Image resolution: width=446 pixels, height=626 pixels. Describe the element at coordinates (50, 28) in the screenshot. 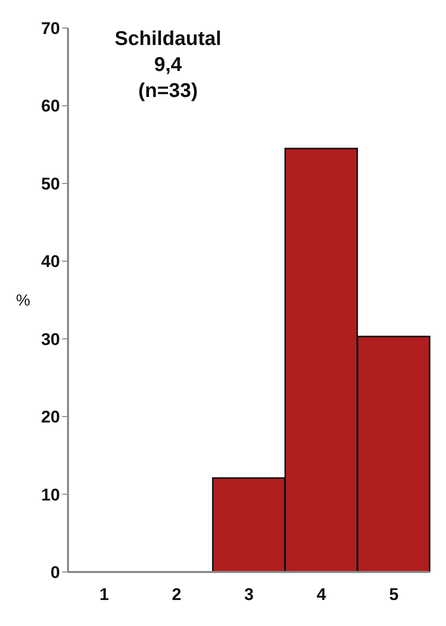

I see `y-tick-label: 70` at that location.